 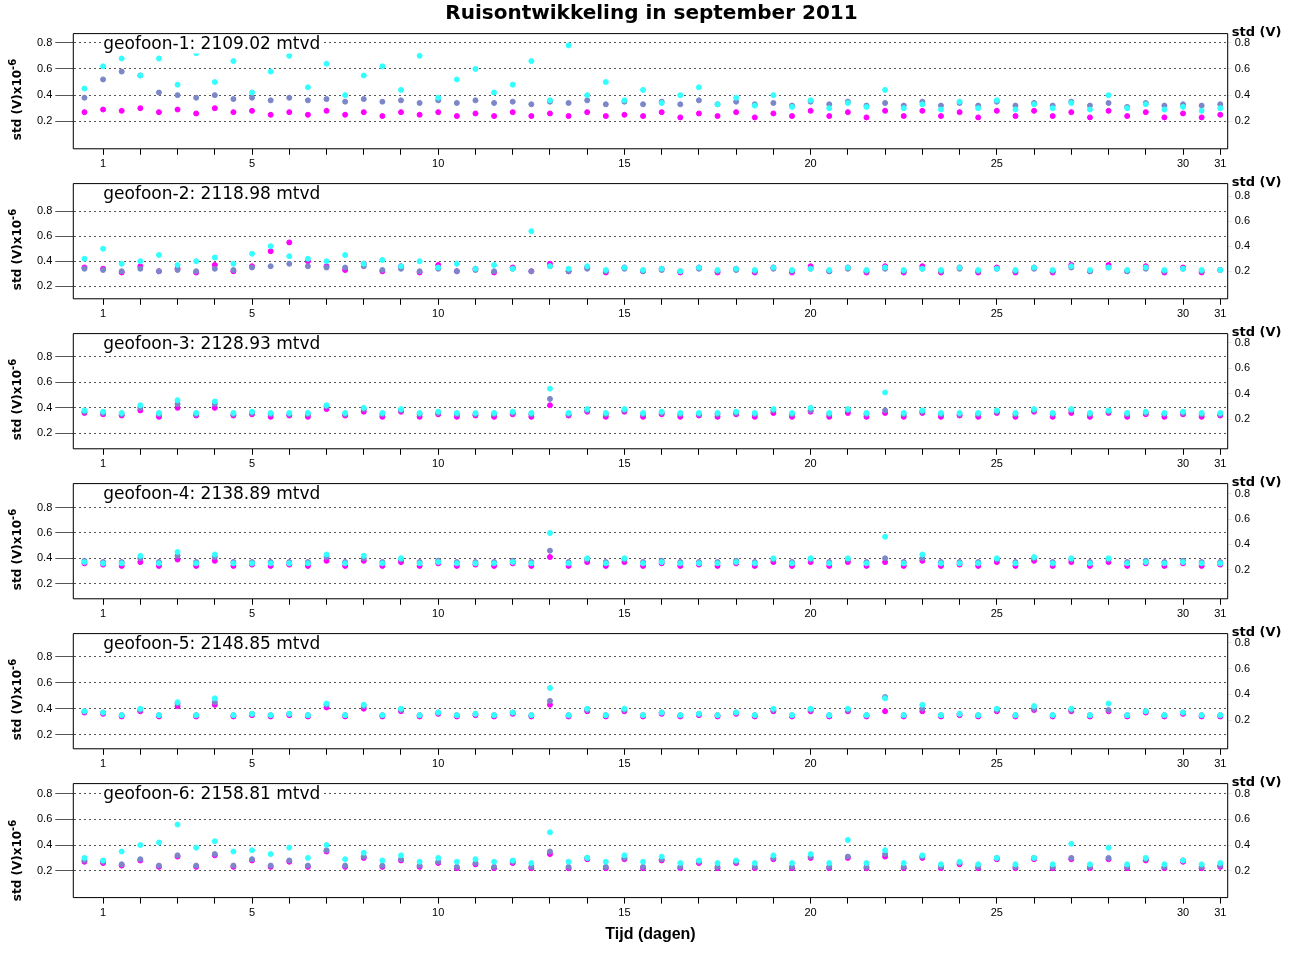 What do you see at coordinates (212, 792) in the screenshot?
I see `chart-subtitle: geofoon-6: 2158.81 mtvd` at bounding box center [212, 792].